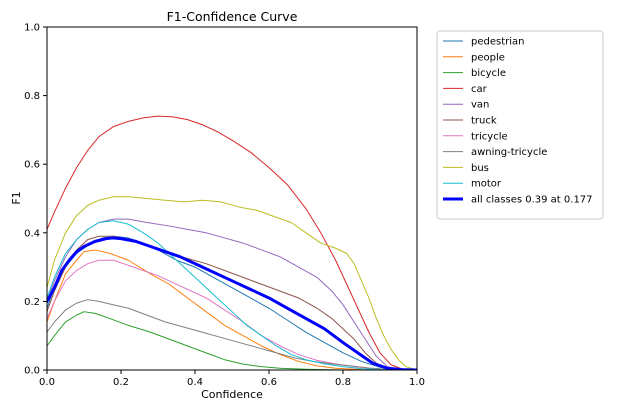 This screenshot has height=416, width=618. What do you see at coordinates (488, 57) in the screenshot?
I see `legend-label: people` at bounding box center [488, 57].